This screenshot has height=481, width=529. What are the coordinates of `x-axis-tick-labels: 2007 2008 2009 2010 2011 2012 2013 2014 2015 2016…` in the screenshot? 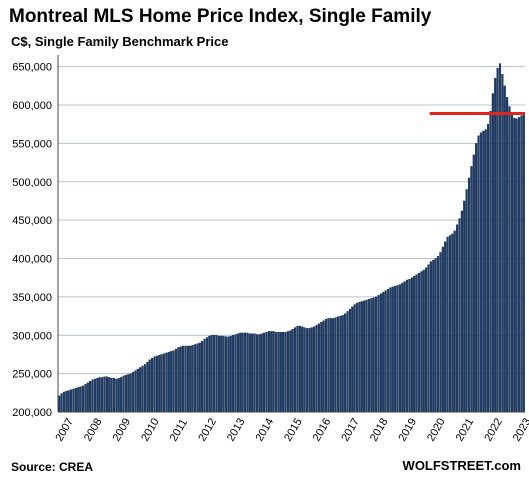 It's located at (291, 429).